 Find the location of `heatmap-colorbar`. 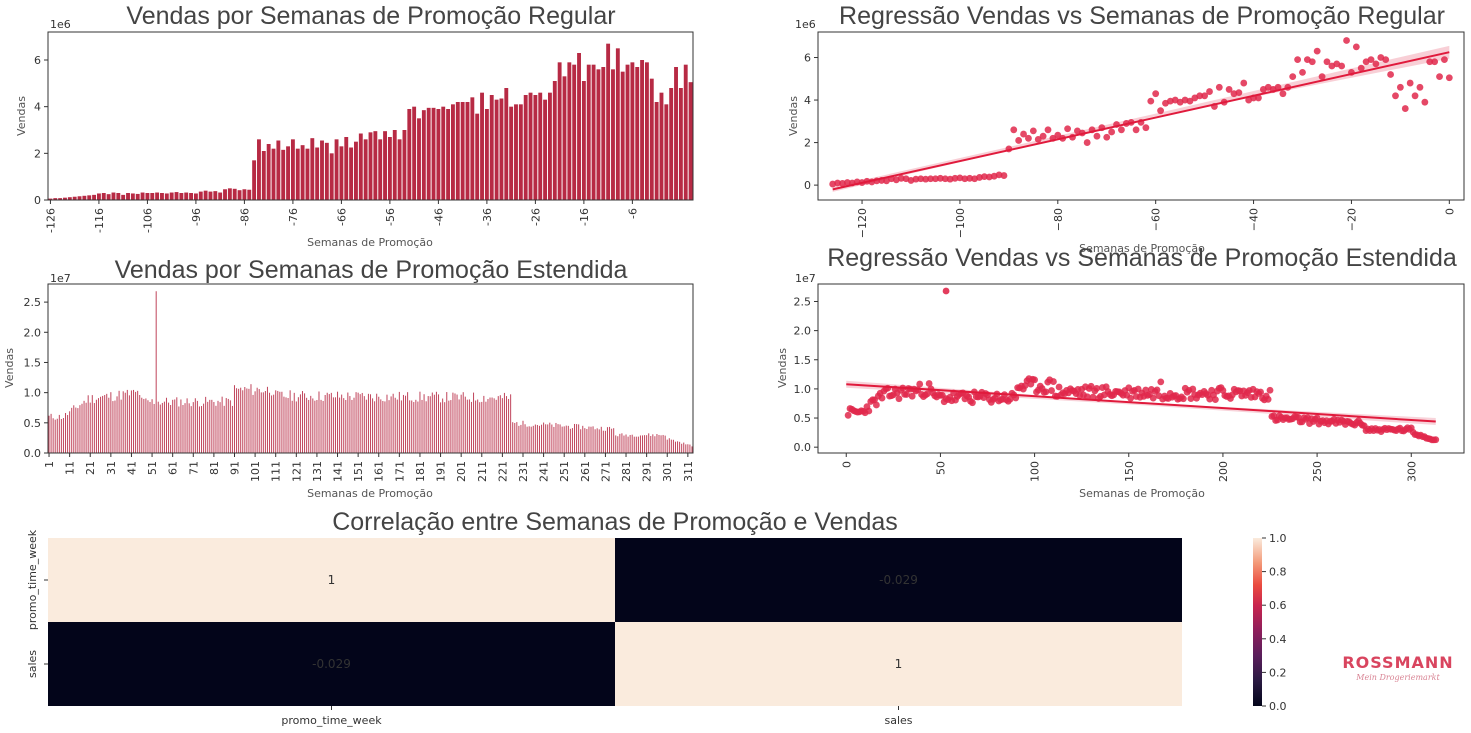

heatmap-colorbar is located at coordinates (1257, 622).